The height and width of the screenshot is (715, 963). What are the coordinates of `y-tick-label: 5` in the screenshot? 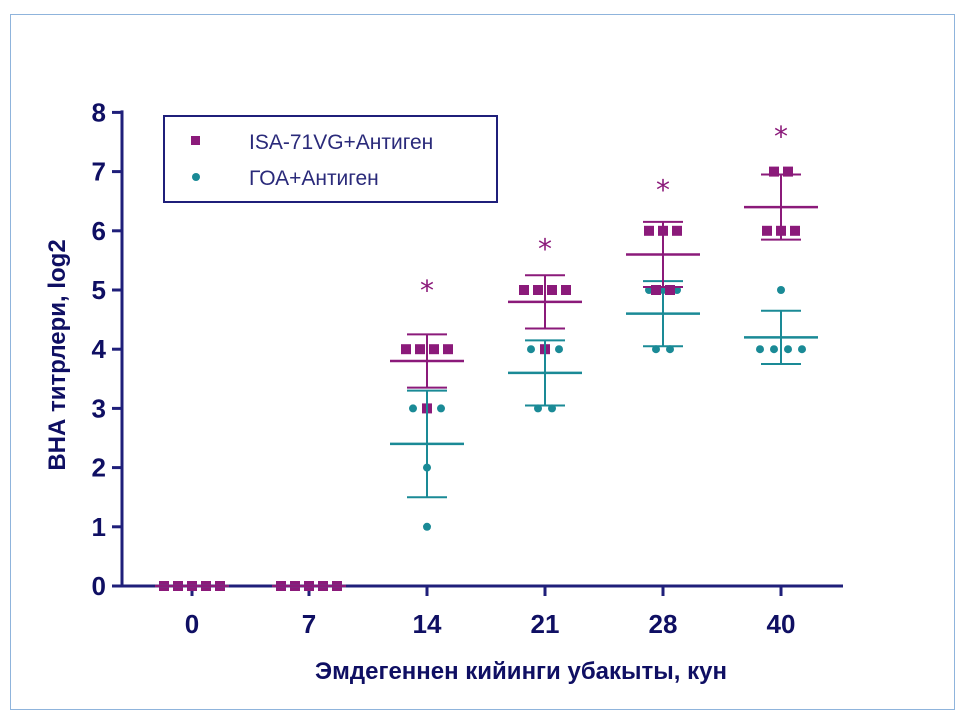 It's located at (99, 290).